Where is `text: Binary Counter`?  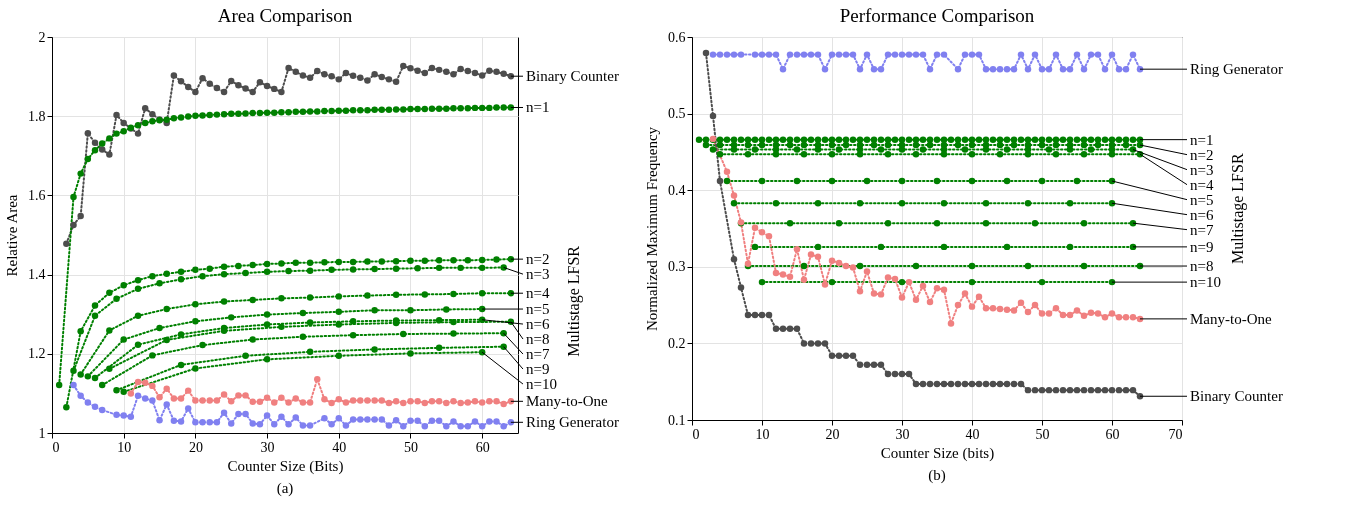 text: Binary Counter is located at coordinates (1236, 396).